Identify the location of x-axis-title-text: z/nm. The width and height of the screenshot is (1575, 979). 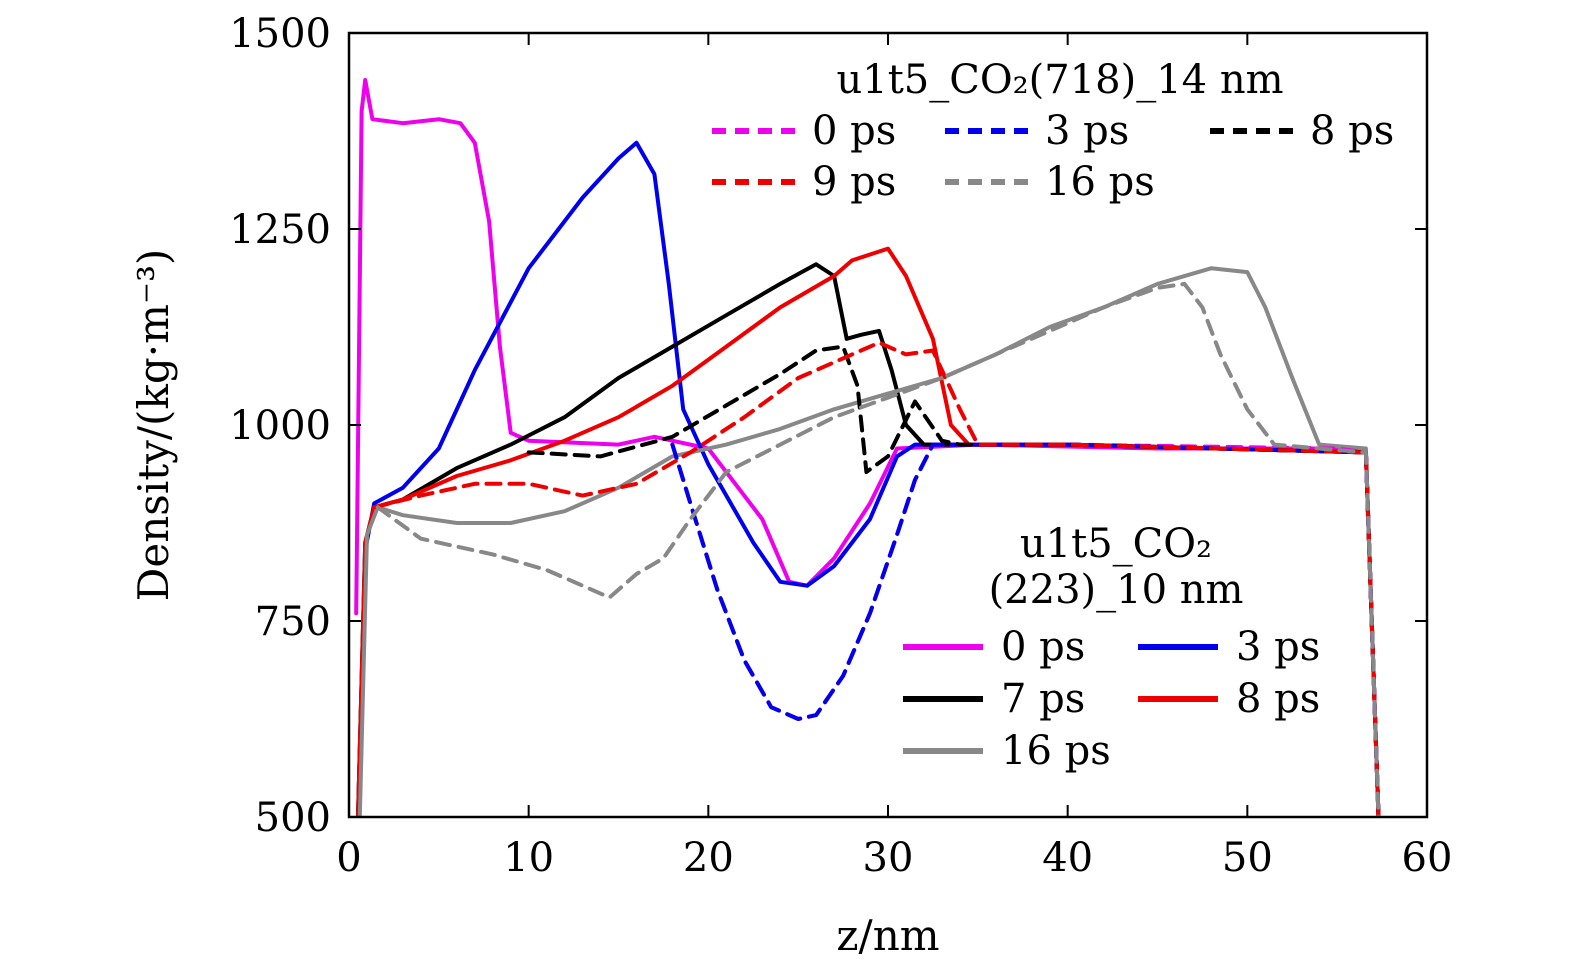
(887, 935).